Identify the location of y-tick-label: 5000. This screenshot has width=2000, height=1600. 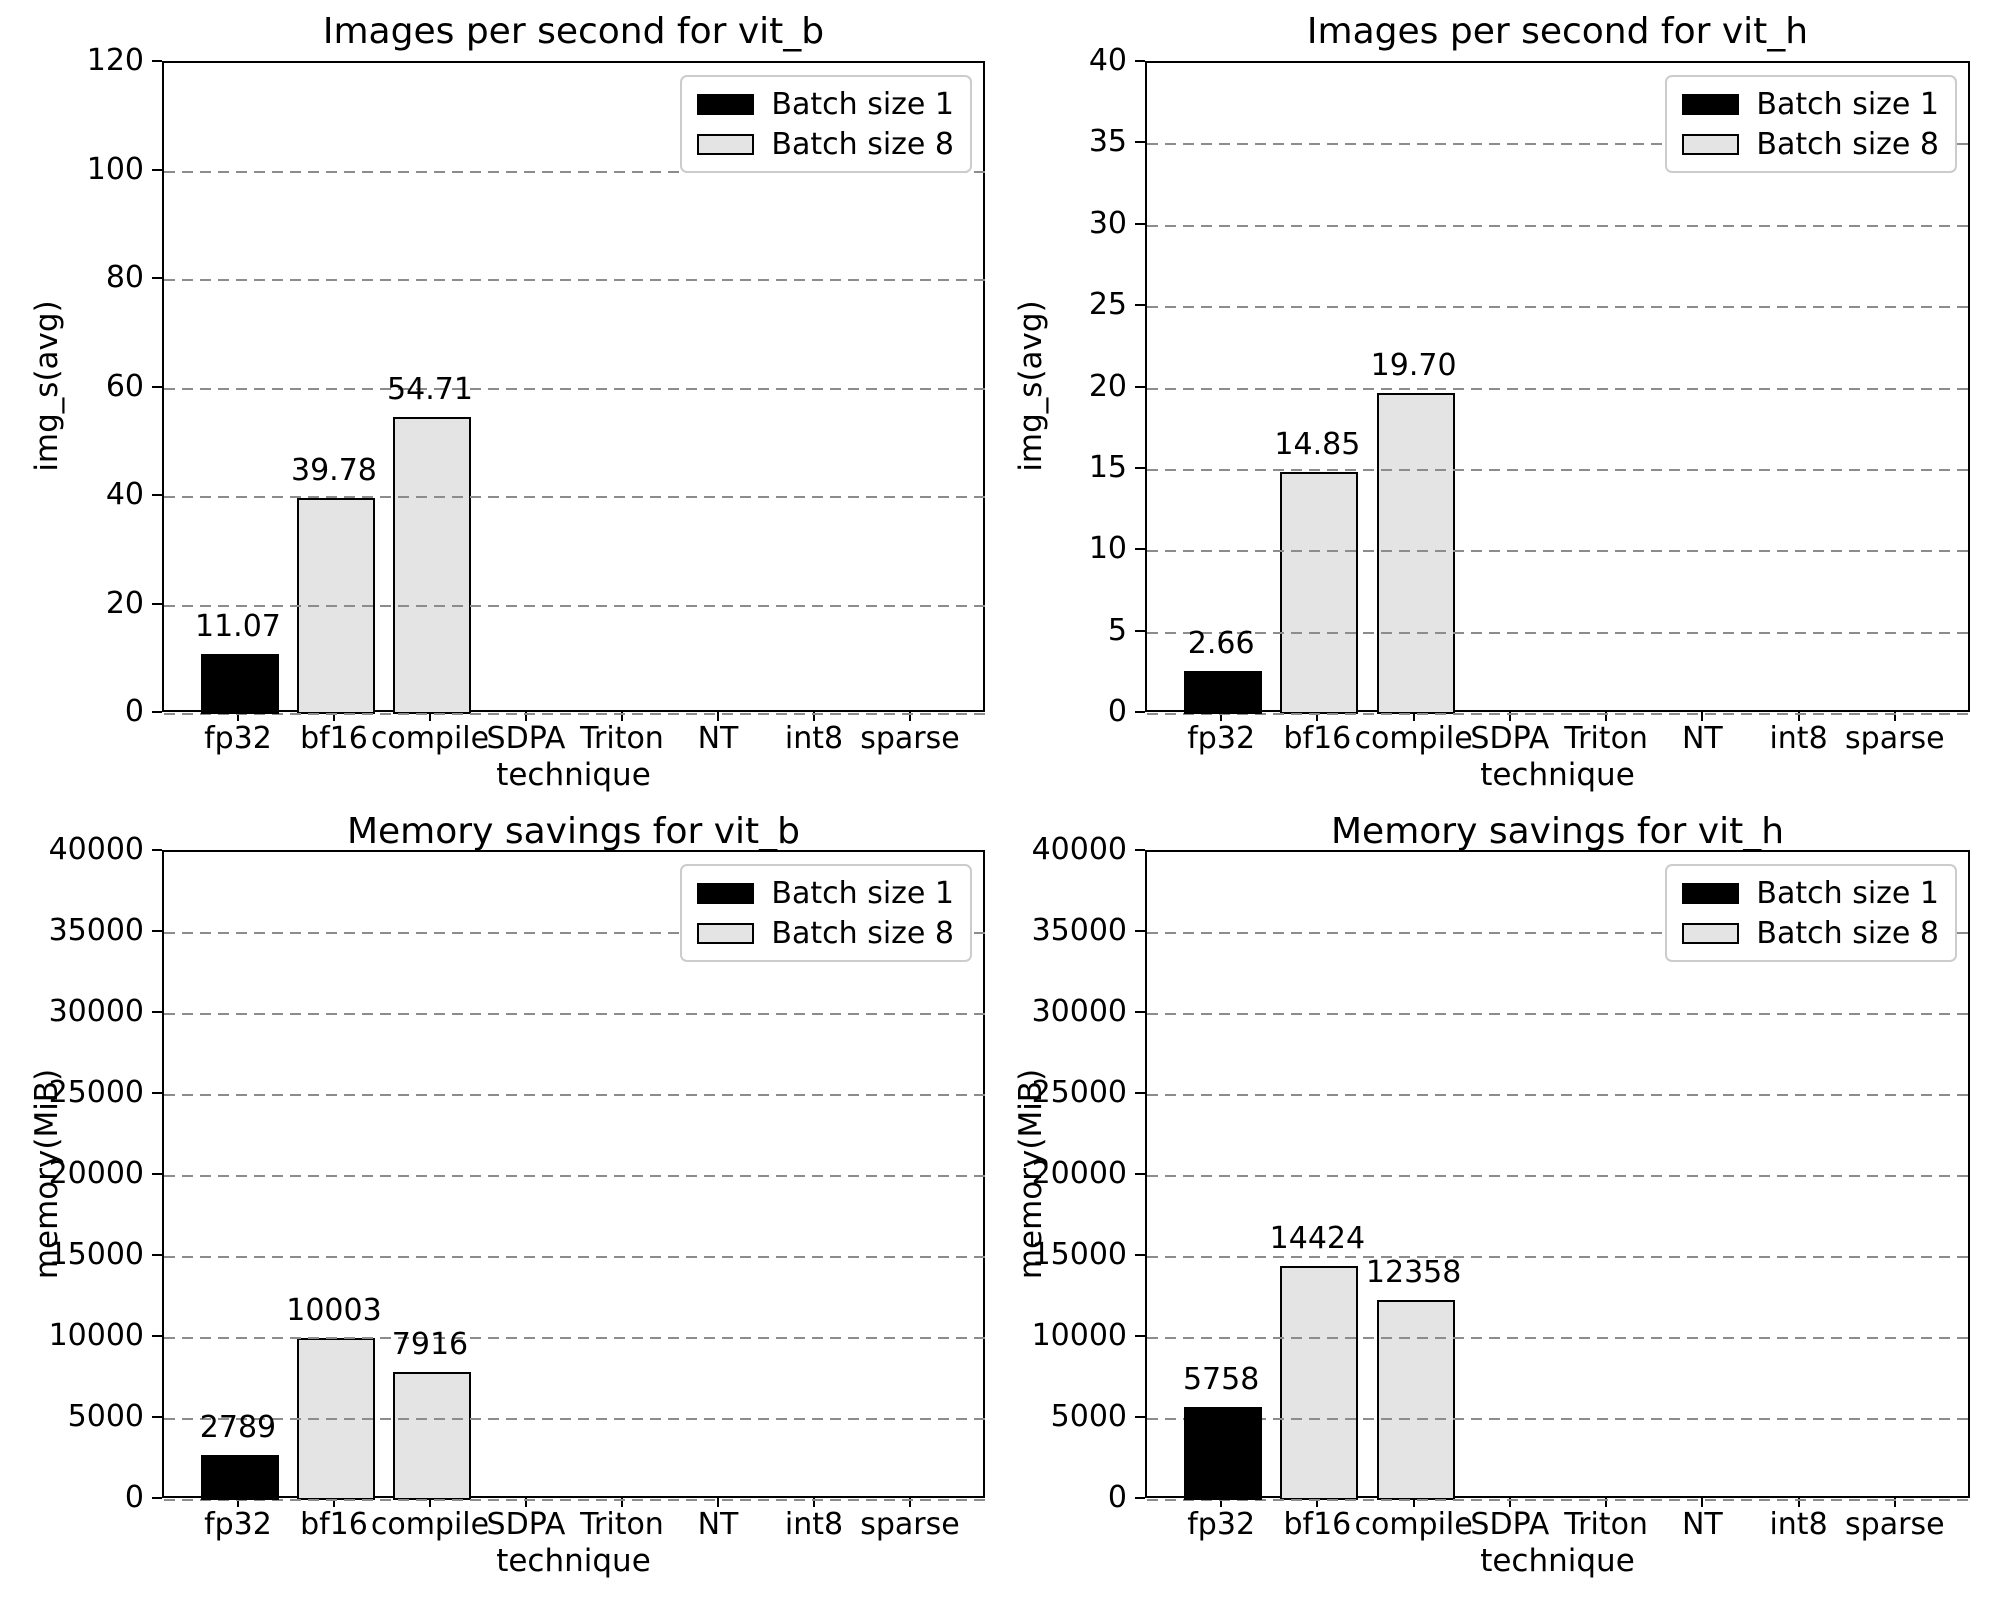
(105, 1416).